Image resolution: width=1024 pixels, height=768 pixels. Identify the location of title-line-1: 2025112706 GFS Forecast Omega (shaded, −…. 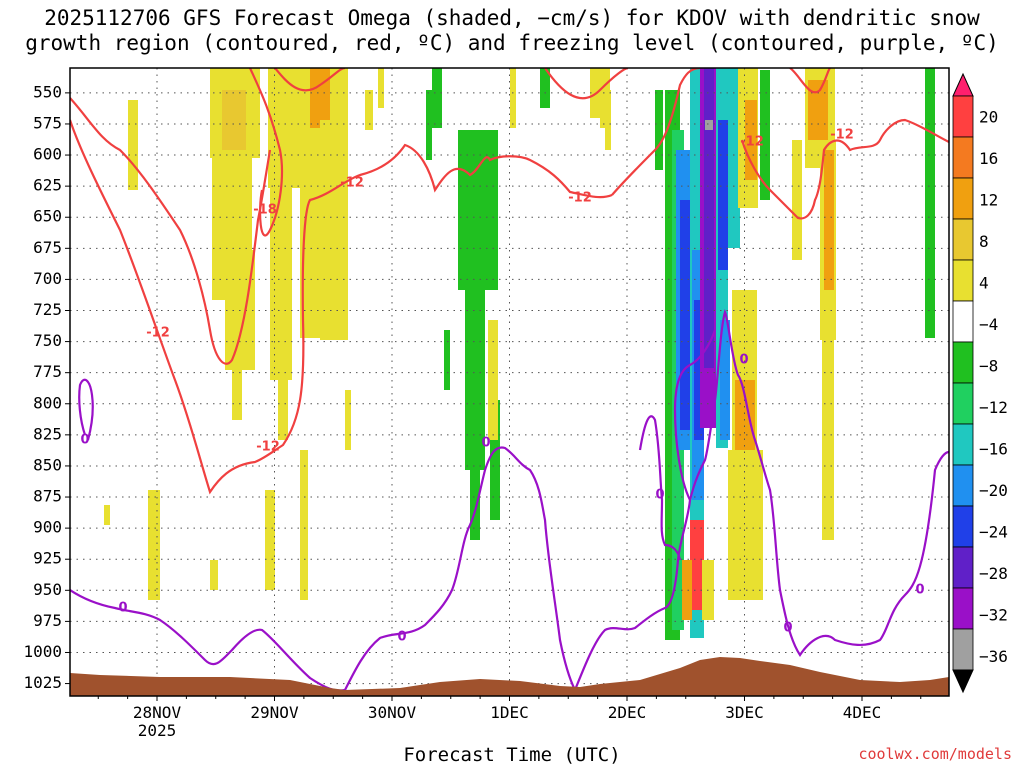
(512, 18).